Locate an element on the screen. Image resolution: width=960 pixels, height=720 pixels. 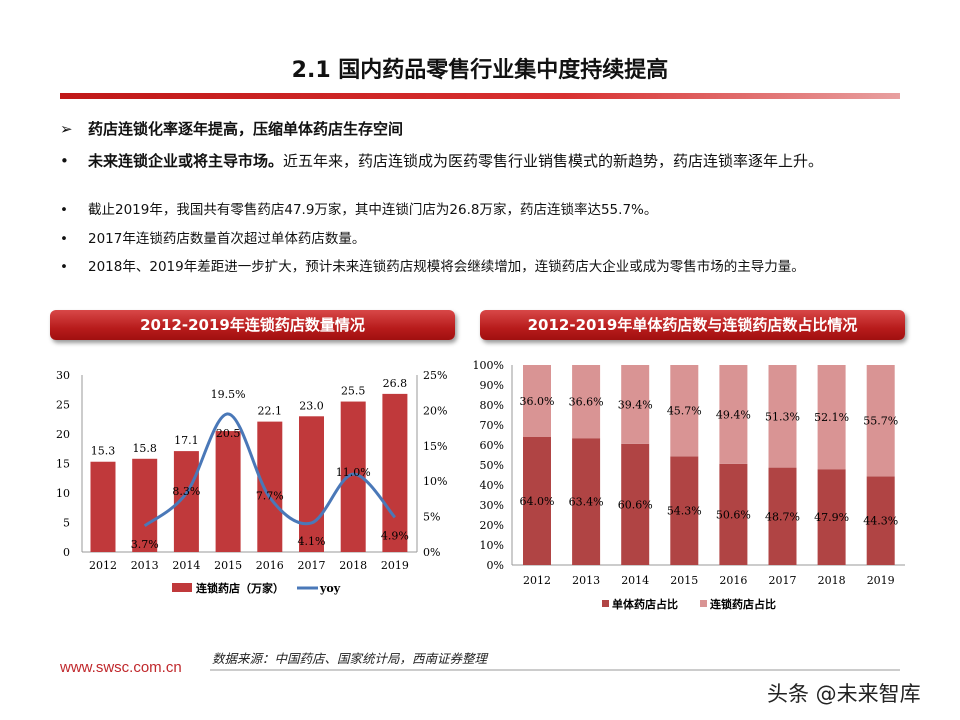
bar-data-label: 23.0 is located at coordinates (311, 405).